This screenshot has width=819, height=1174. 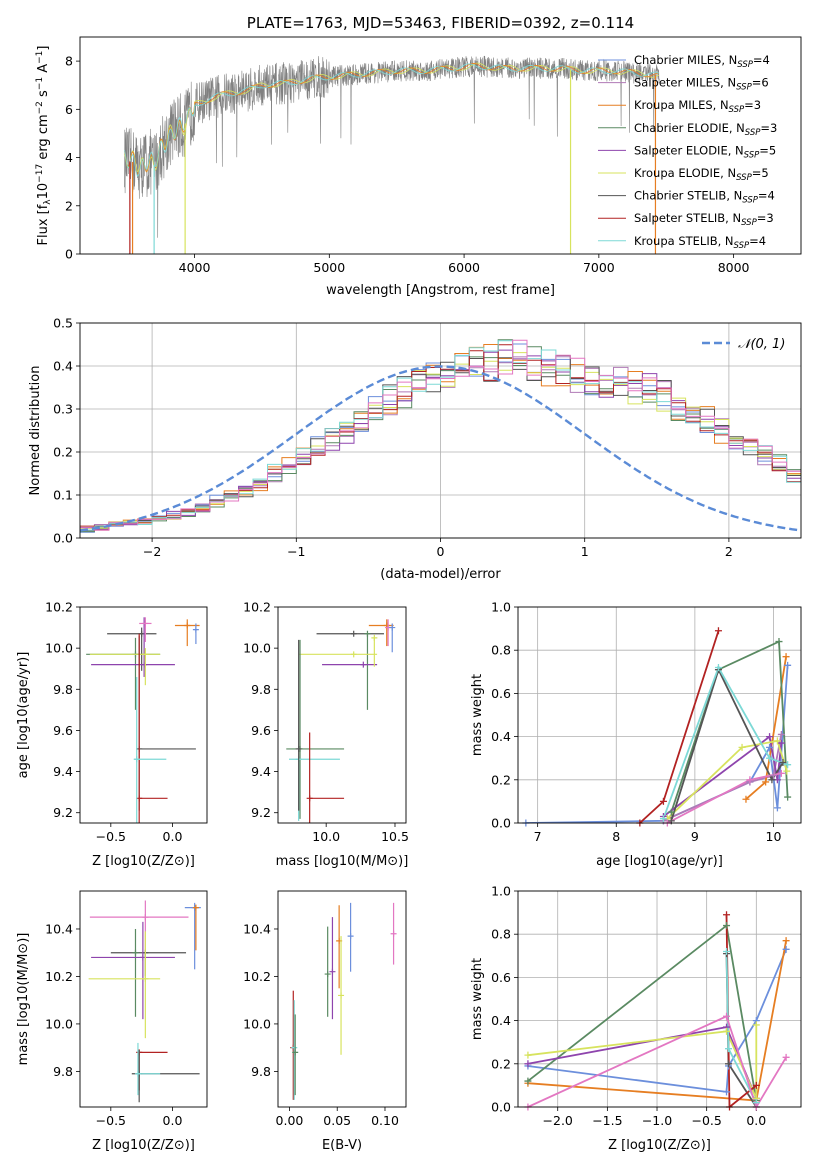 I want to click on legend-label-main: Salpeter ELODIE, N, so click(x=689, y=150).